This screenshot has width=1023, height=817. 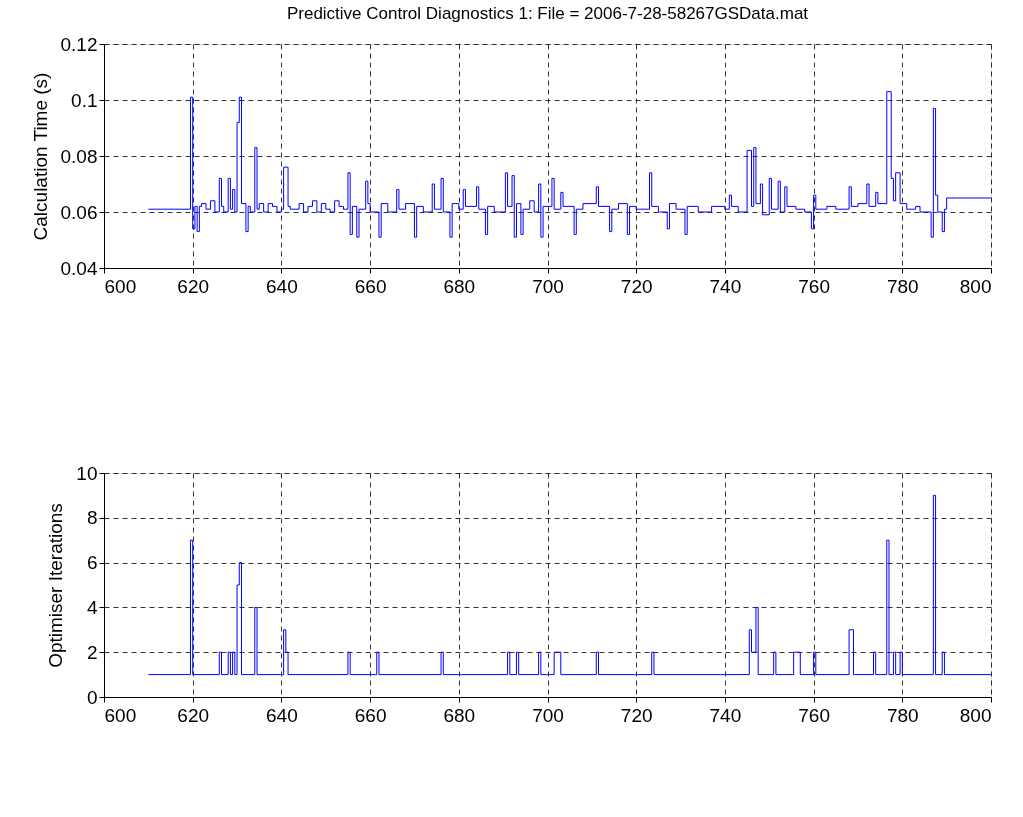 I want to click on y-tick-label: 0.12, so click(x=79, y=44).